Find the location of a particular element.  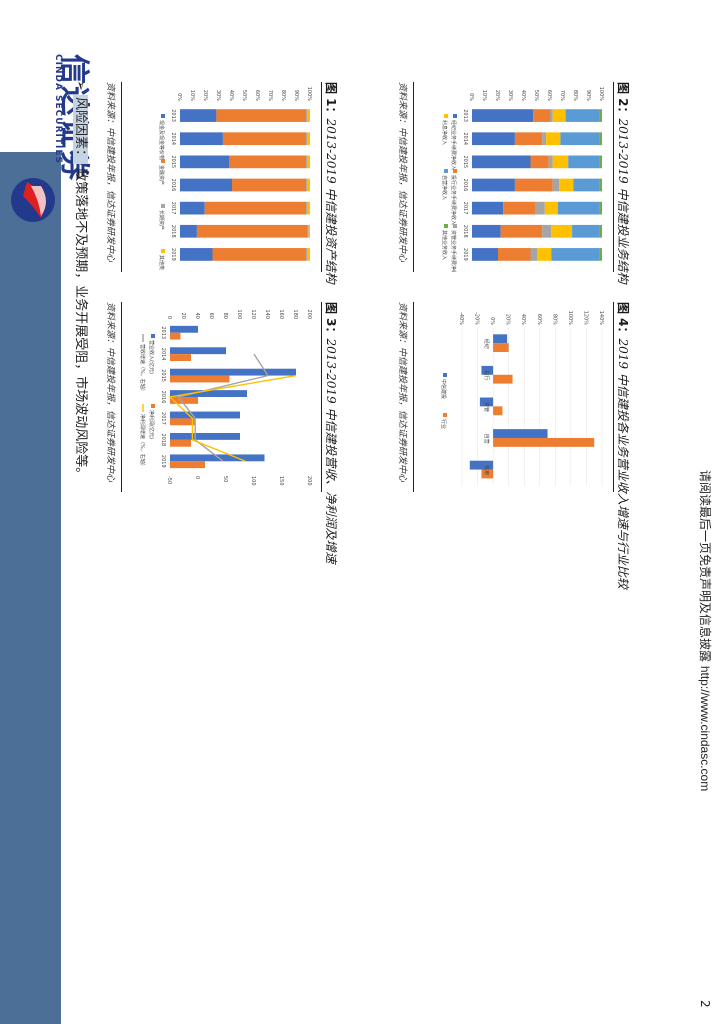

y-tick-label: 120 is located at coordinates (253, 314).